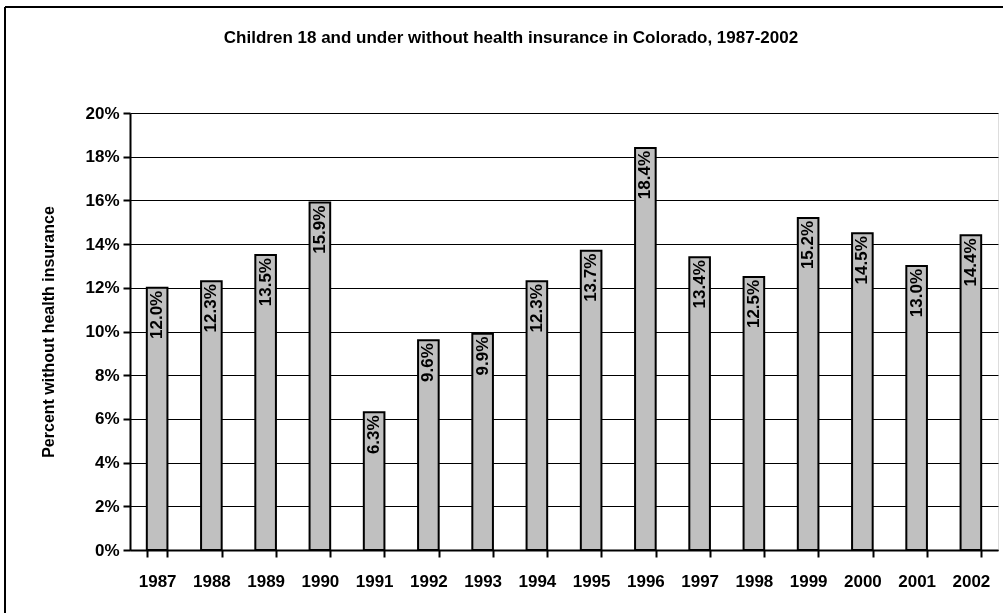 Image resolution: width=1003 pixels, height=613 pixels. Describe the element at coordinates (645, 581) in the screenshot. I see `x-tick-label: 1996` at that location.